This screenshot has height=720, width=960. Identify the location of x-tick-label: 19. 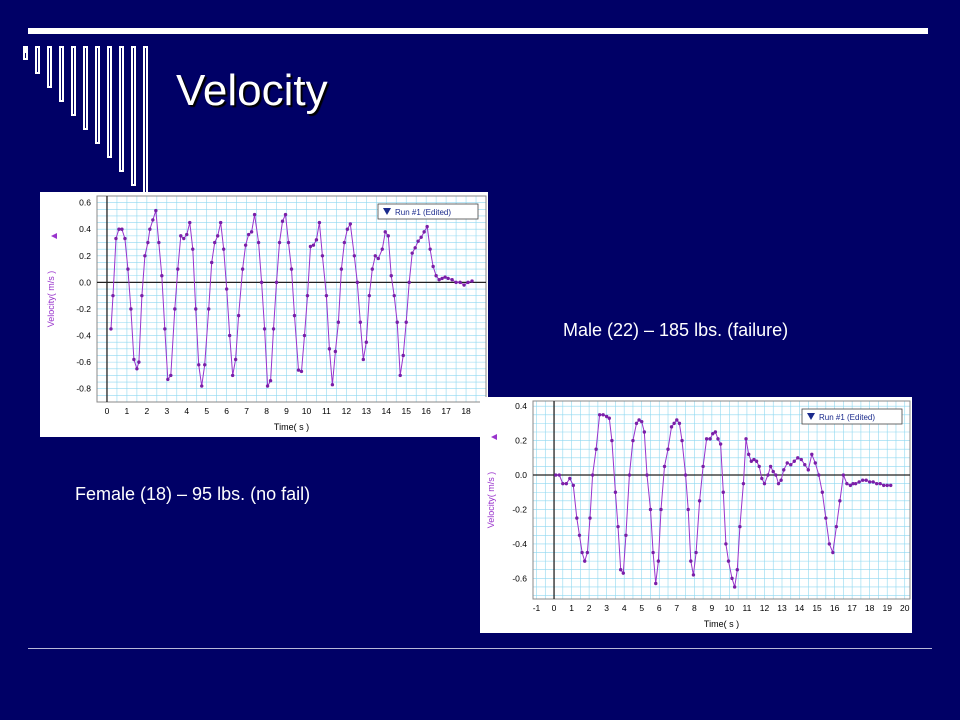
(887, 608).